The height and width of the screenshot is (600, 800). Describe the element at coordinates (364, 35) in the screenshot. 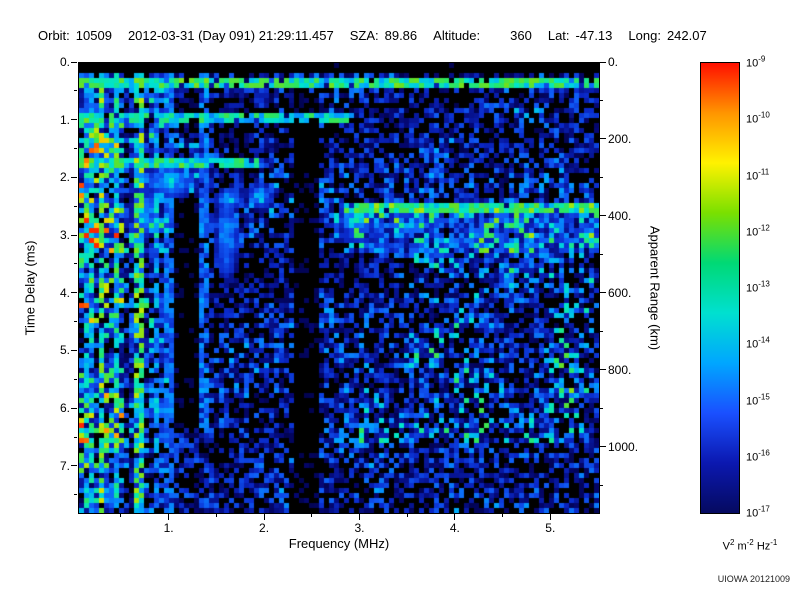

I see `header-field-label: SZA:` at that location.